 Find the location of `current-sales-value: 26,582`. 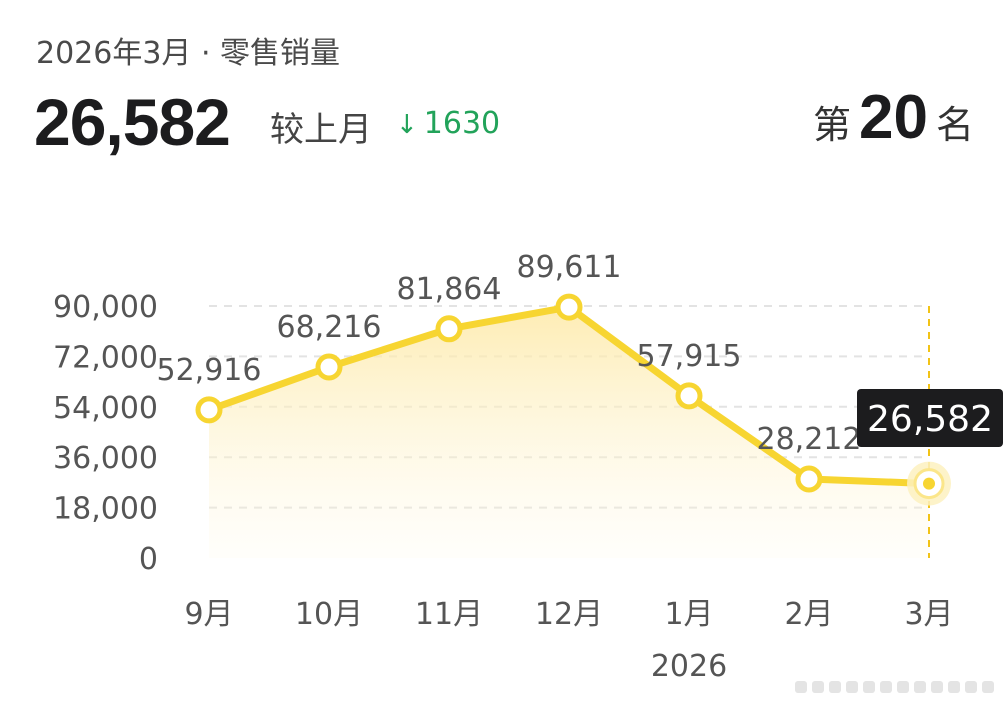

current-sales-value: 26,582 is located at coordinates (132, 122).